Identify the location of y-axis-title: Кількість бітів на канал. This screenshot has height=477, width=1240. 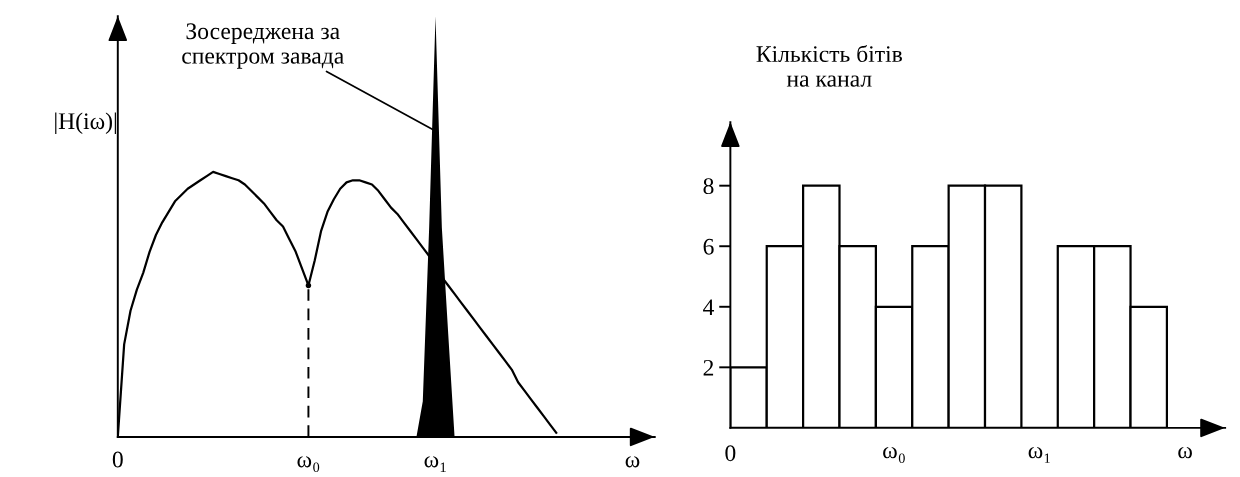
(829, 65).